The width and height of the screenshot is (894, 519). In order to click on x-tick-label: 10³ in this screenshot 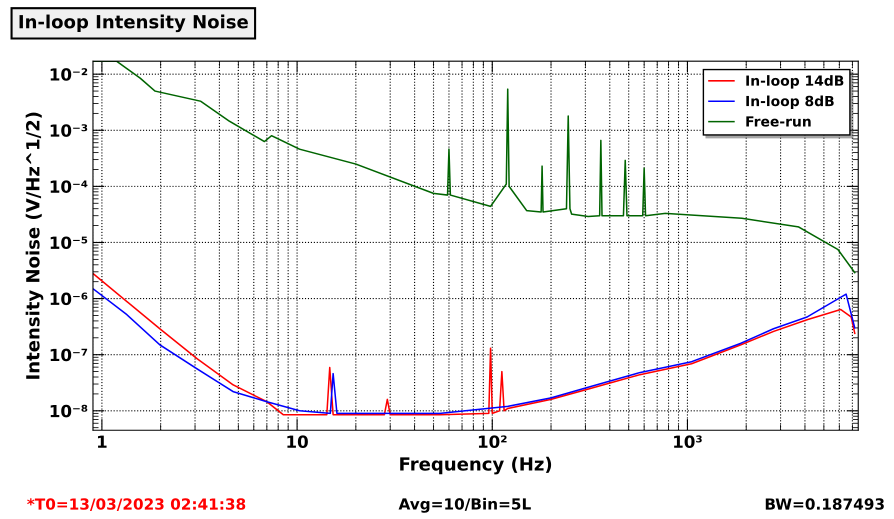, I will do `click(688, 441)`.